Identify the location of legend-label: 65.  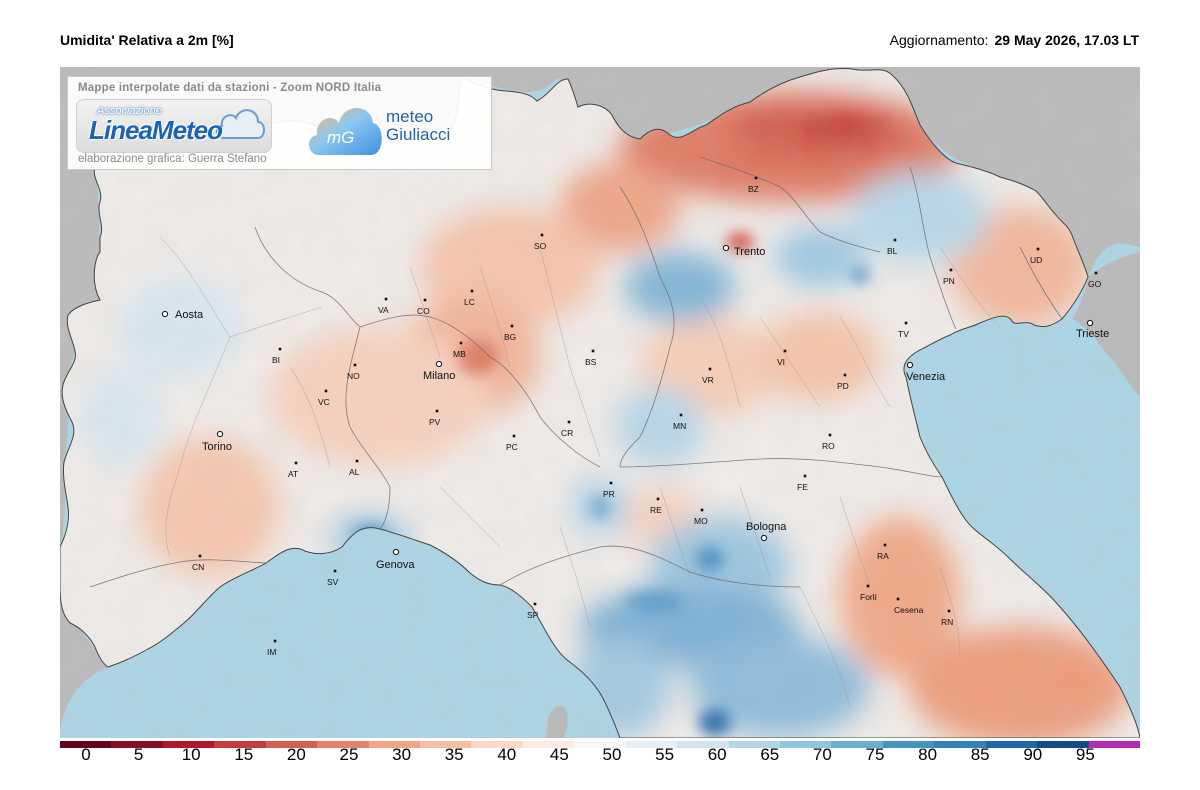
(770, 754).